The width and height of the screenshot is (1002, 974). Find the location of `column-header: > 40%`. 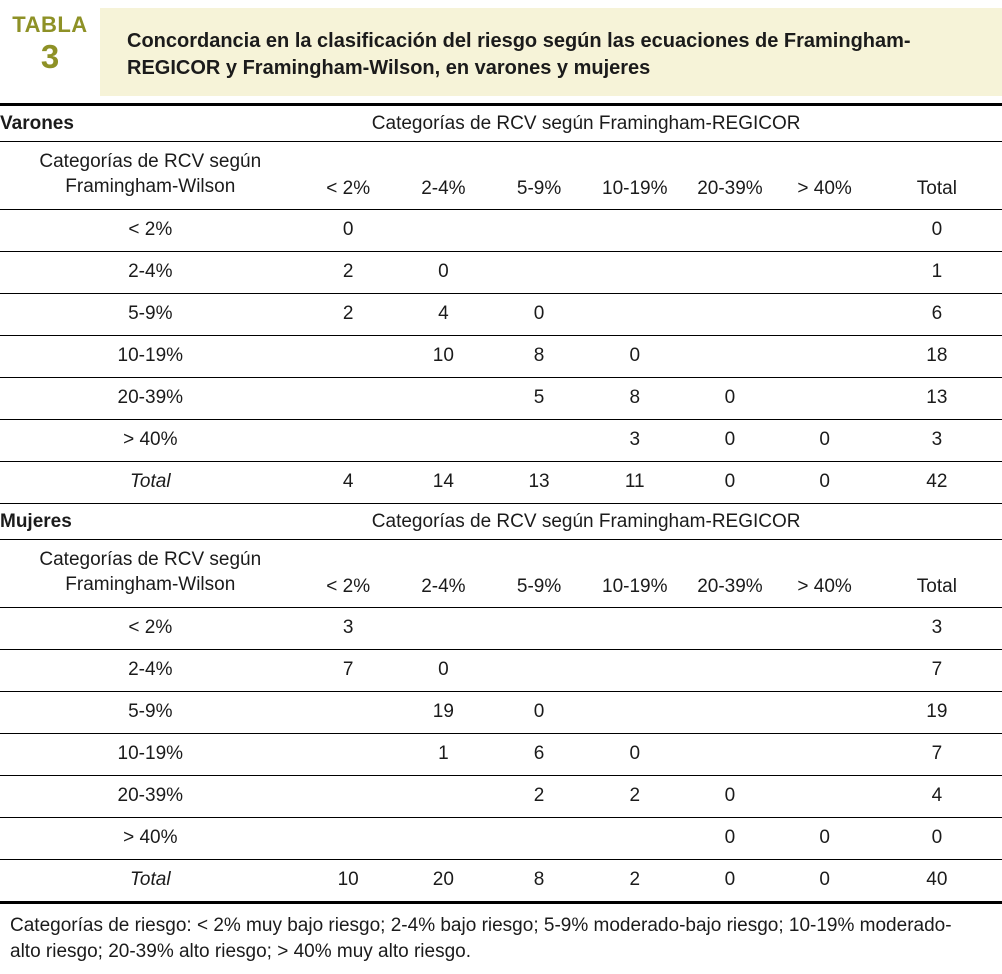

column-header: > 40% is located at coordinates (824, 175).